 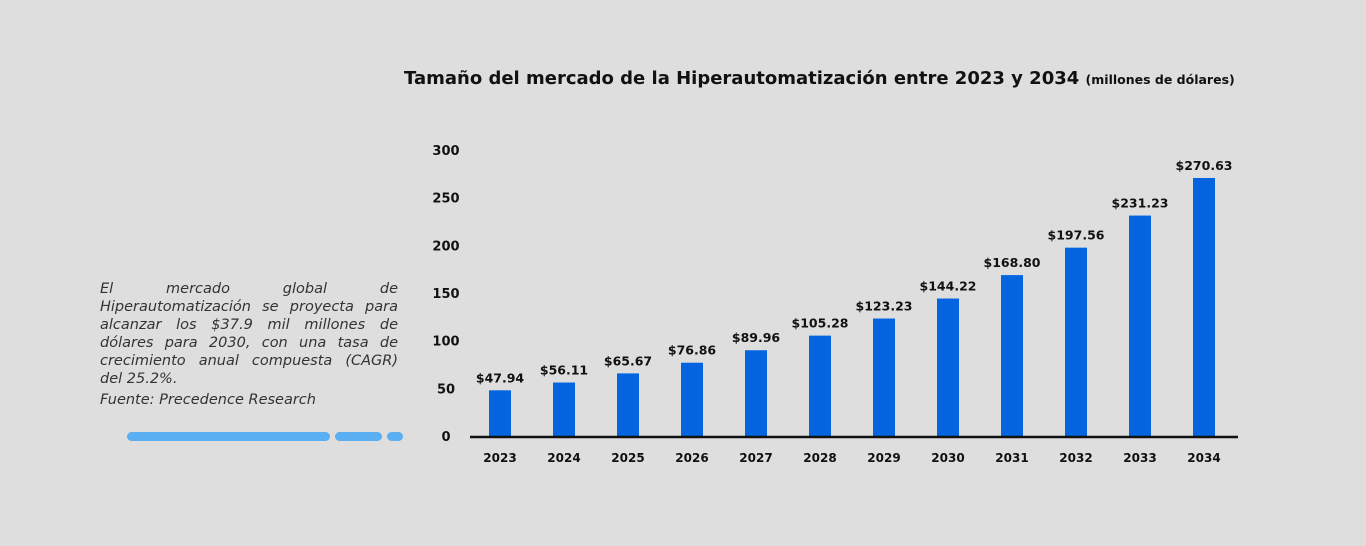 I want to click on bar-2025, so click(x=628, y=404).